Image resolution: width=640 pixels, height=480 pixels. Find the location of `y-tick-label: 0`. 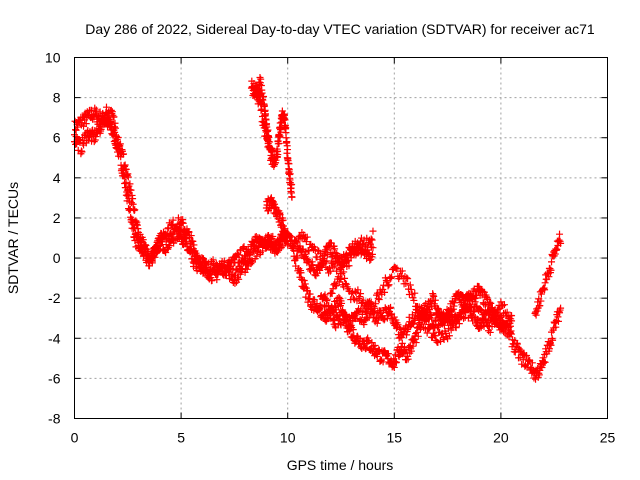

y-tick-label: 0 is located at coordinates (57, 258).